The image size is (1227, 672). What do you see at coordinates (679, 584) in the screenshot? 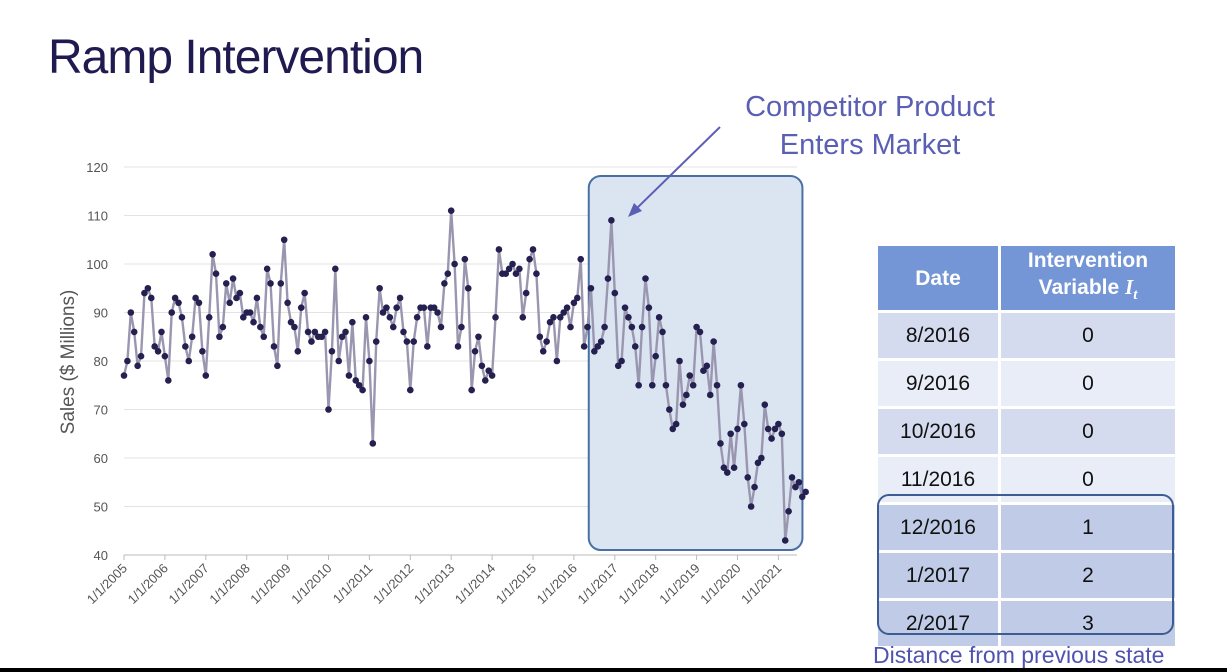
I see `x-tick-label: 1/1/2019` at bounding box center [679, 584].